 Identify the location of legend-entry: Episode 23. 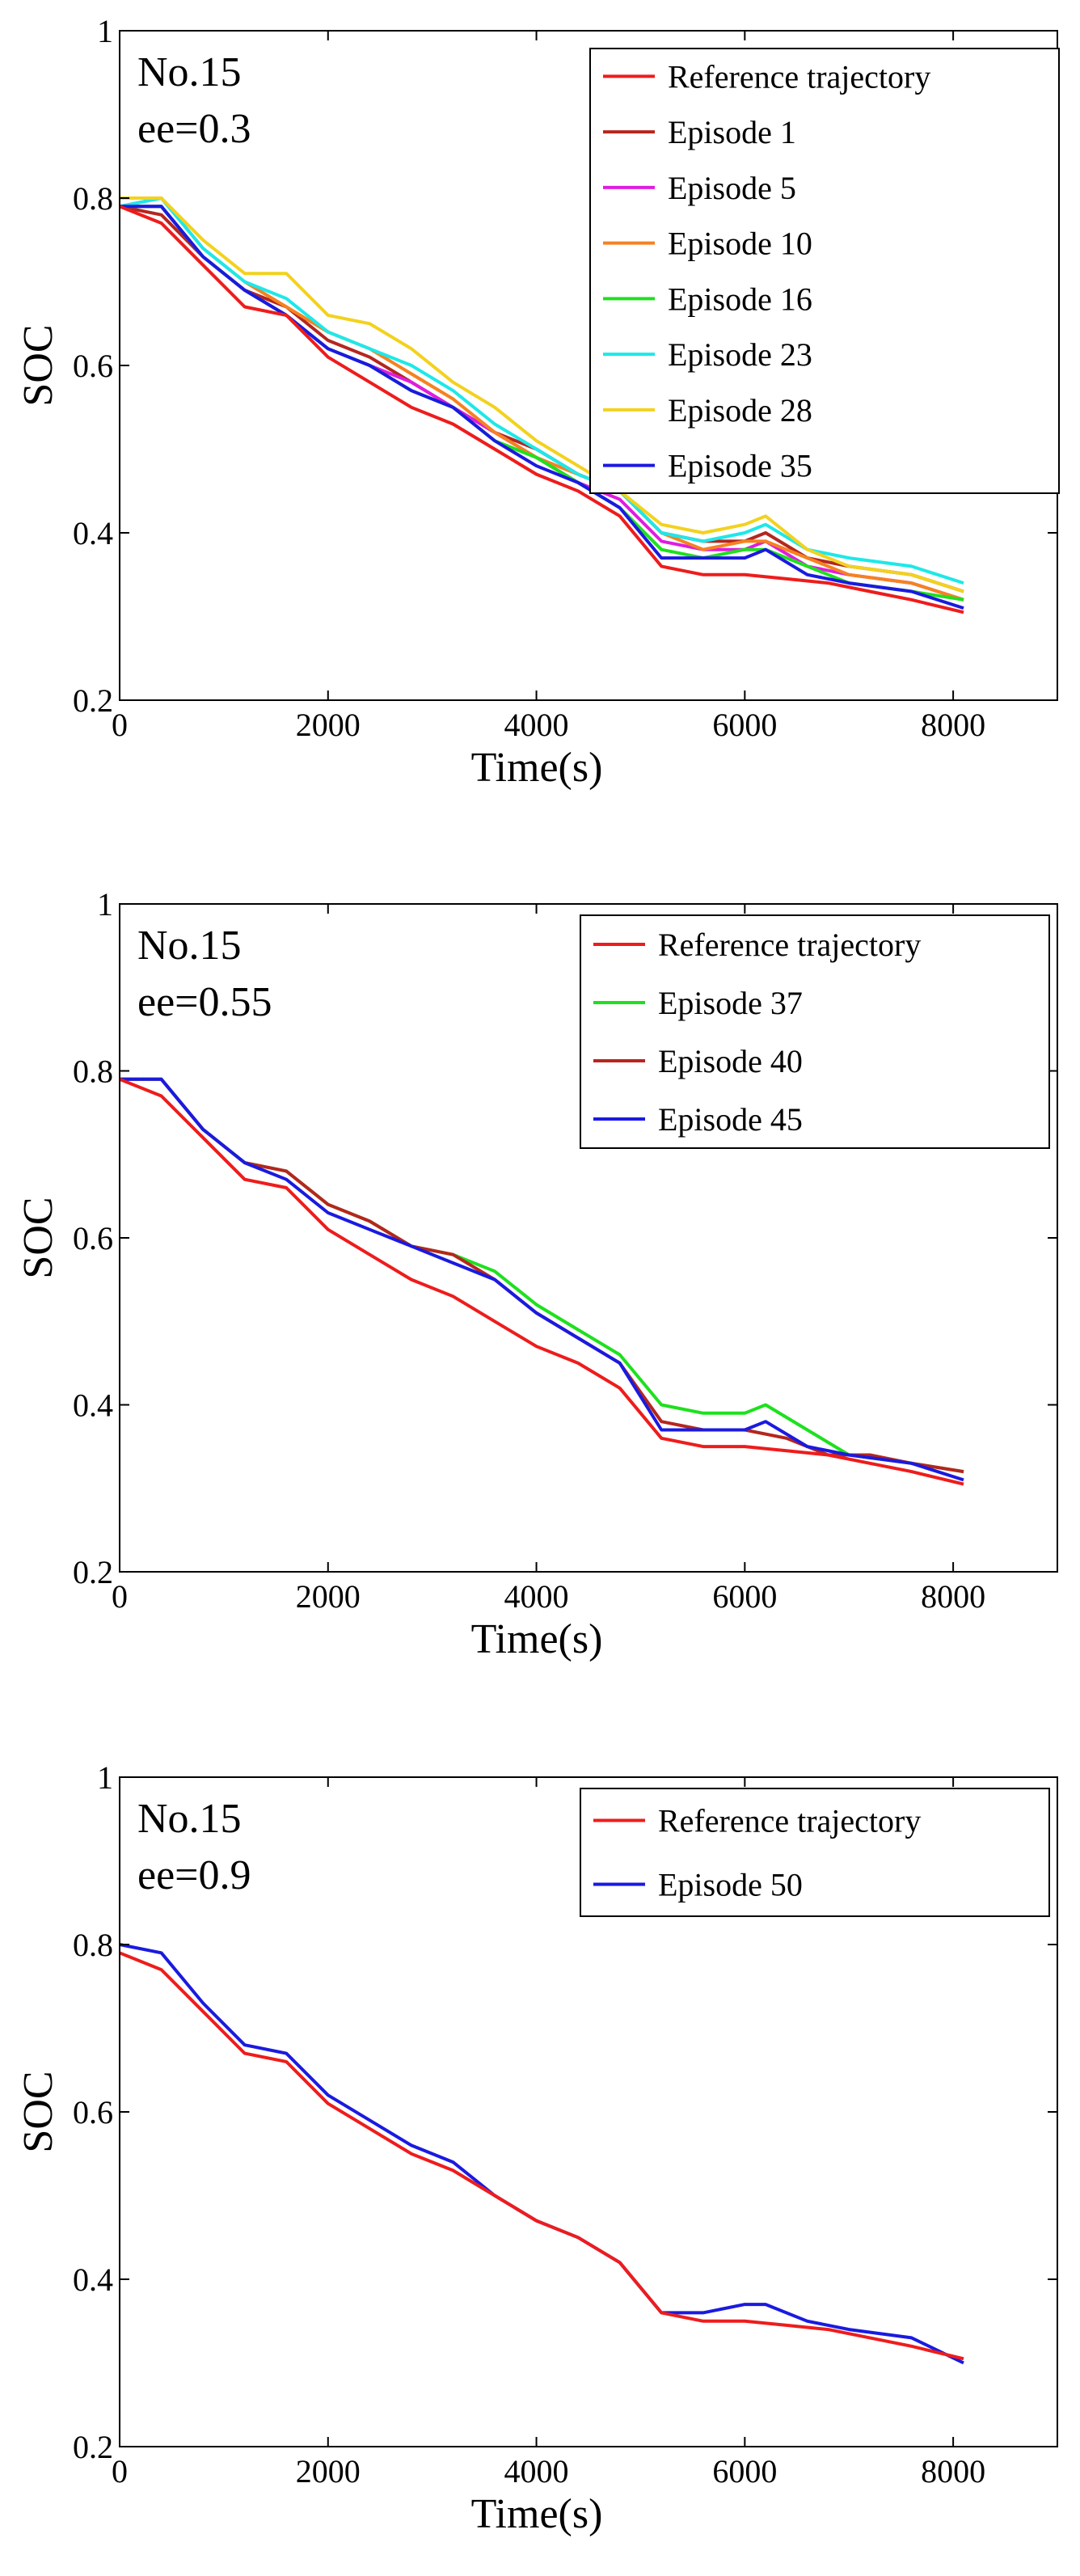
(740, 354).